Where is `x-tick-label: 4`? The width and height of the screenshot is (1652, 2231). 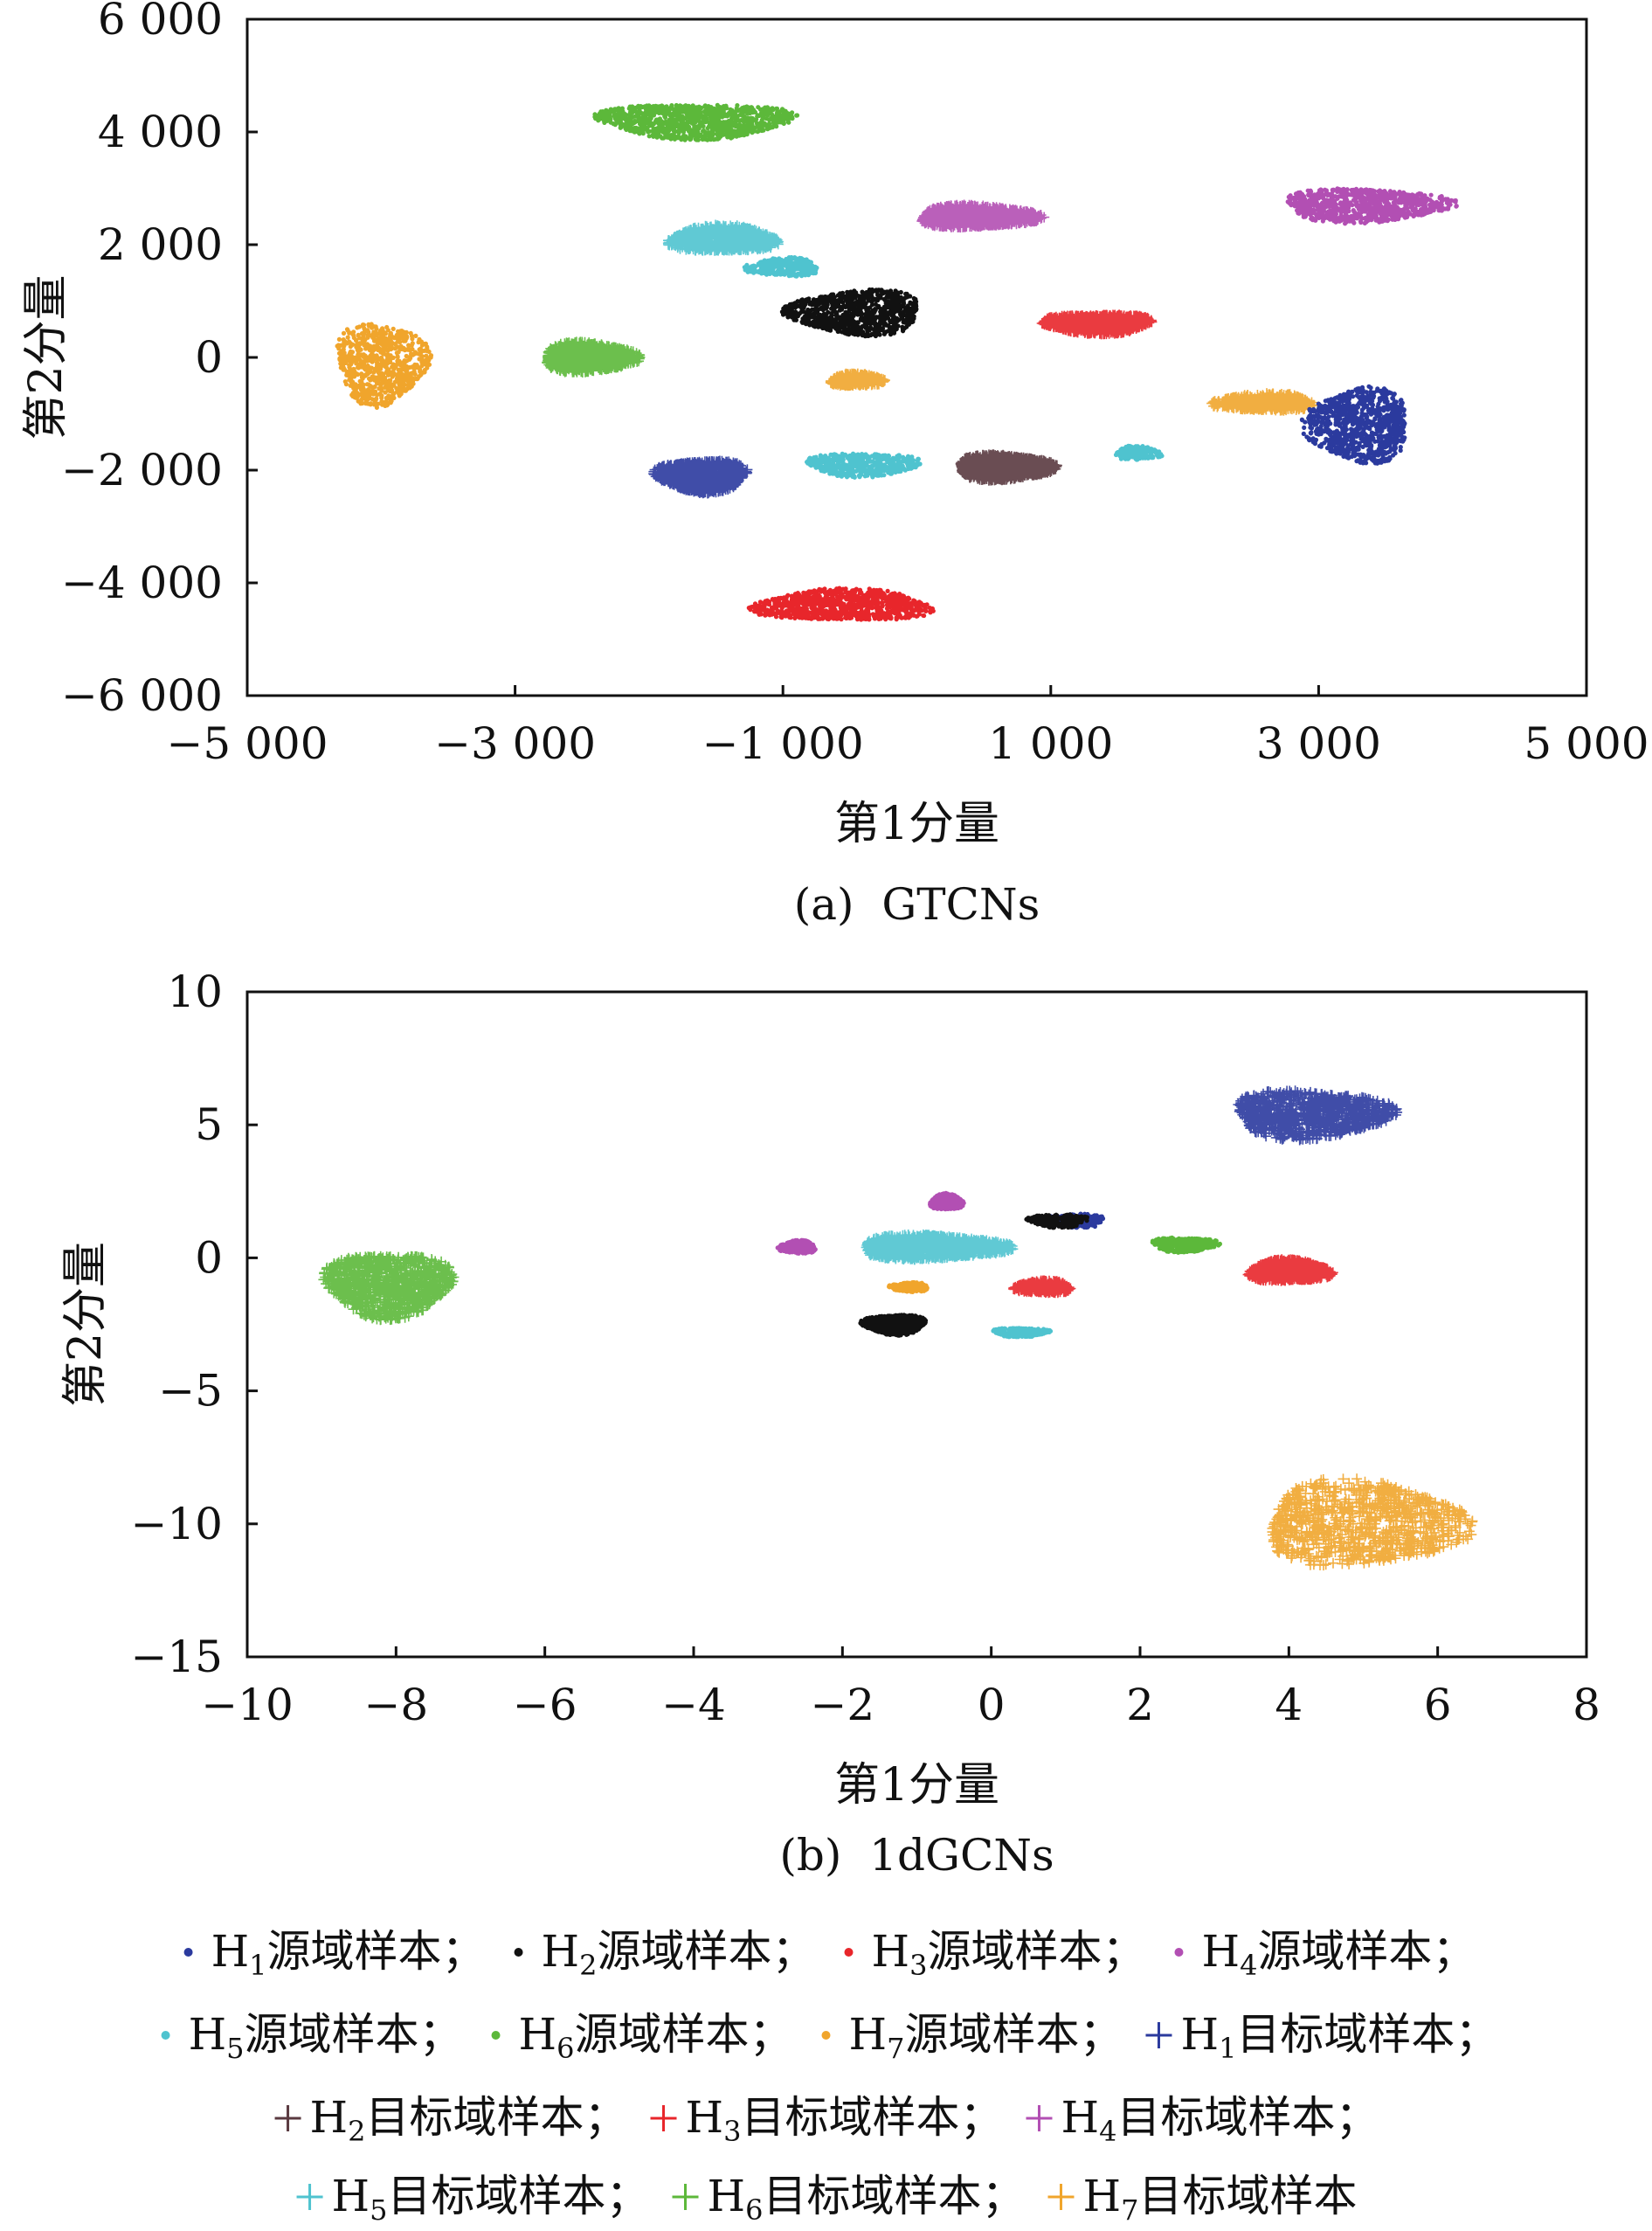 x-tick-label: 4 is located at coordinates (1289, 1705).